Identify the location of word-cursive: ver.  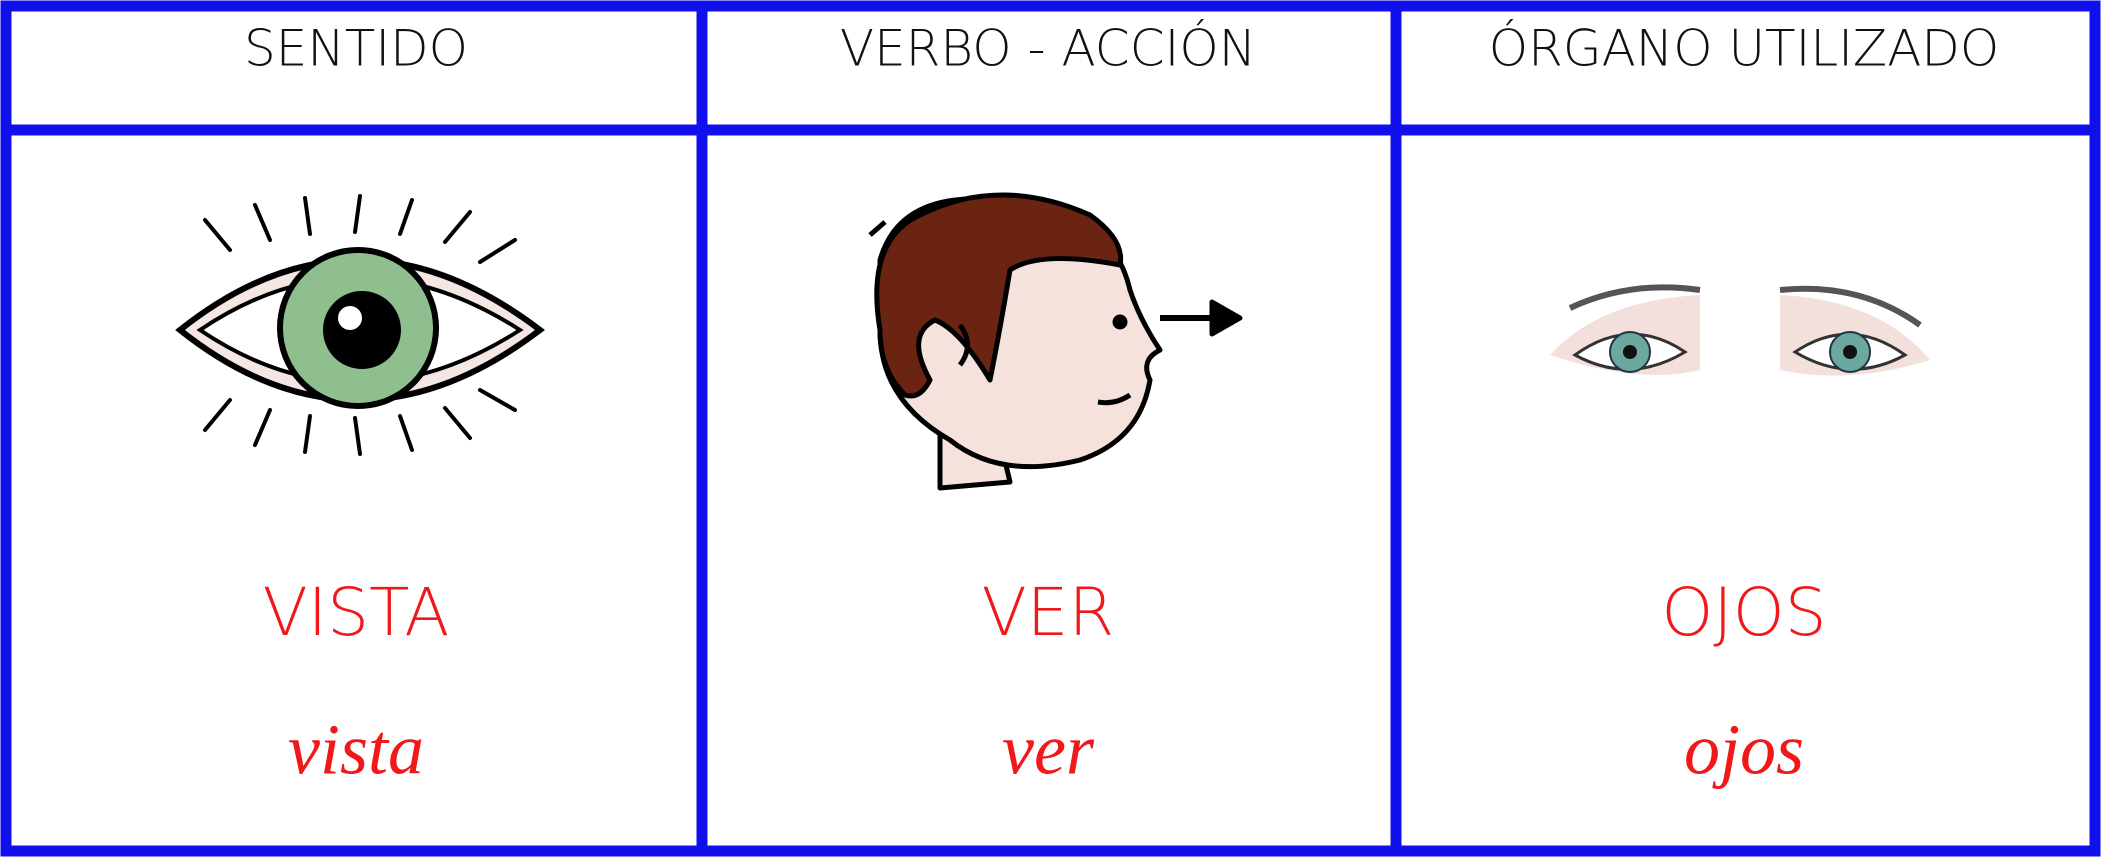
(1048, 750).